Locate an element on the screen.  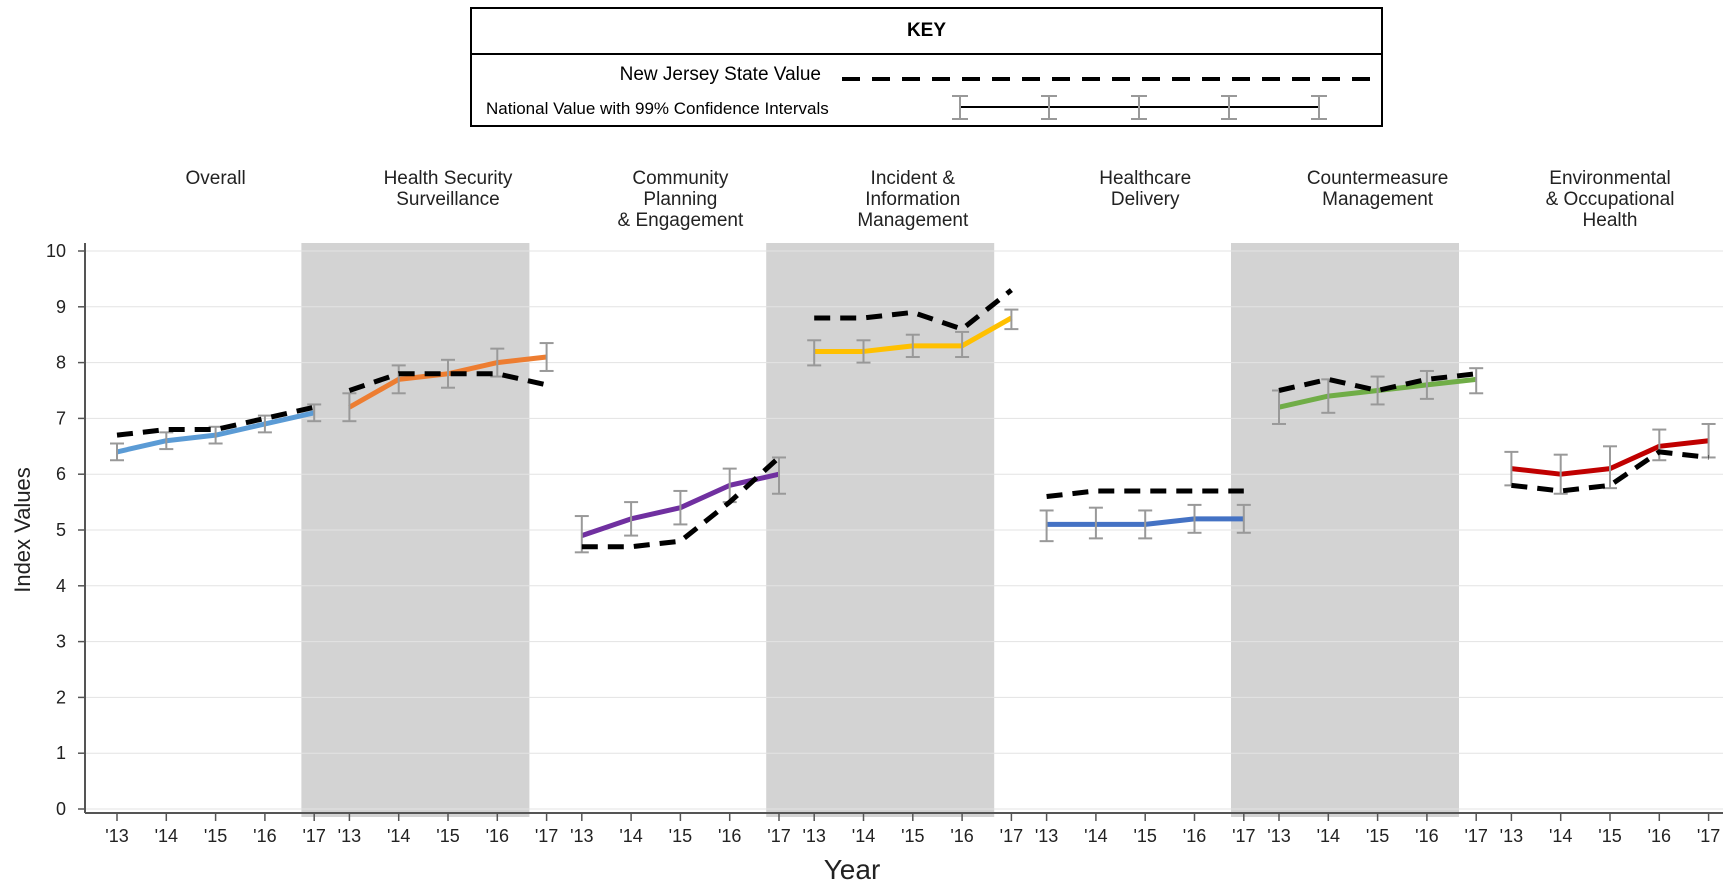
y-tick-label: 5 is located at coordinates (61, 530).